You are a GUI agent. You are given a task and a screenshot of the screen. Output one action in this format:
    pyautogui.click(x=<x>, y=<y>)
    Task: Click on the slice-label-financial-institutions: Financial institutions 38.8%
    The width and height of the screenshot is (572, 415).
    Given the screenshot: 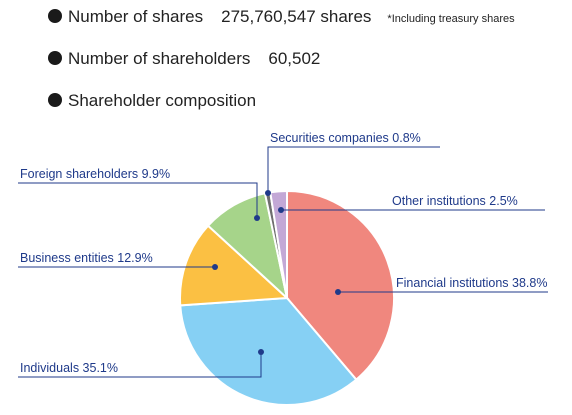 What is the action you would take?
    pyautogui.click(x=471, y=283)
    